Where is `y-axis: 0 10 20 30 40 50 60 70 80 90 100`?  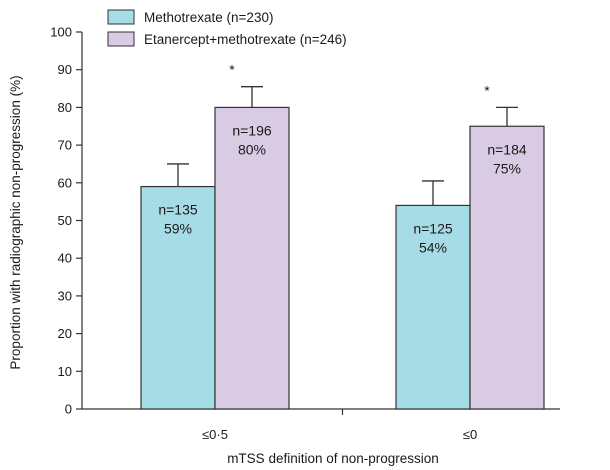 y-axis: 0 10 20 30 40 50 60 70 80 90 100 is located at coordinates (66, 221).